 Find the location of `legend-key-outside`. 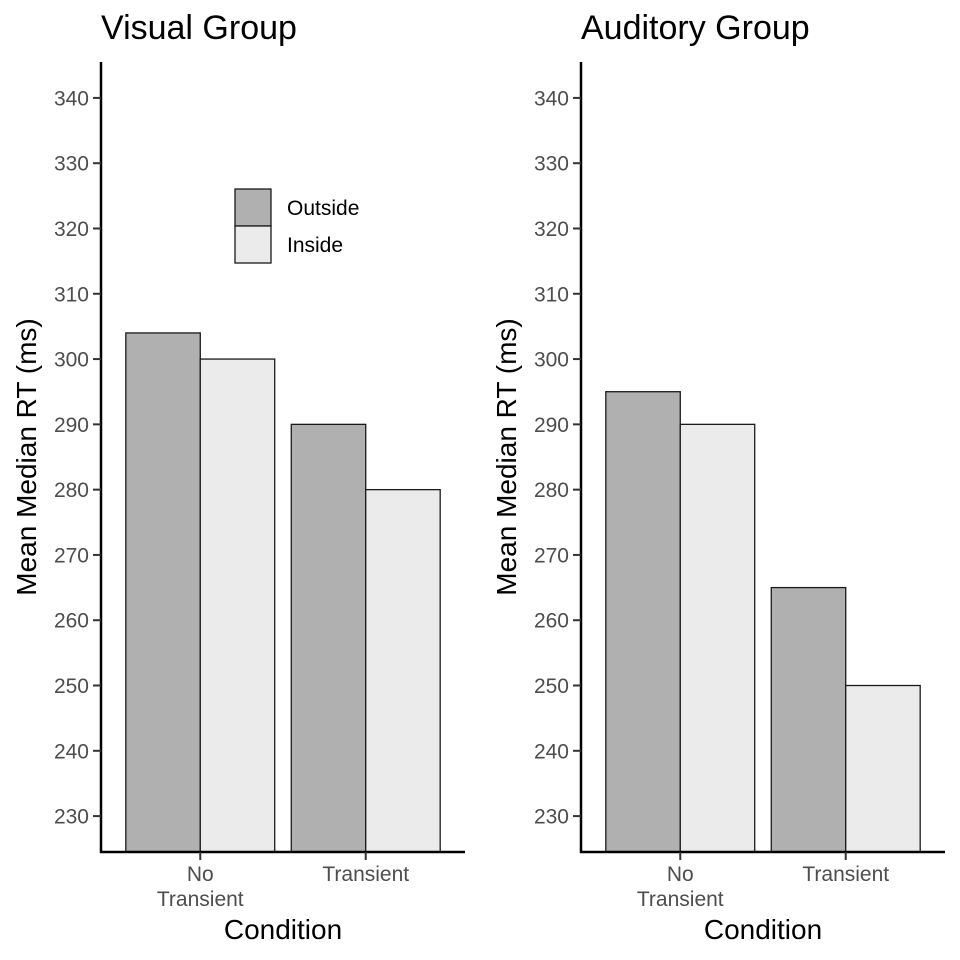

legend-key-outside is located at coordinates (253, 207).